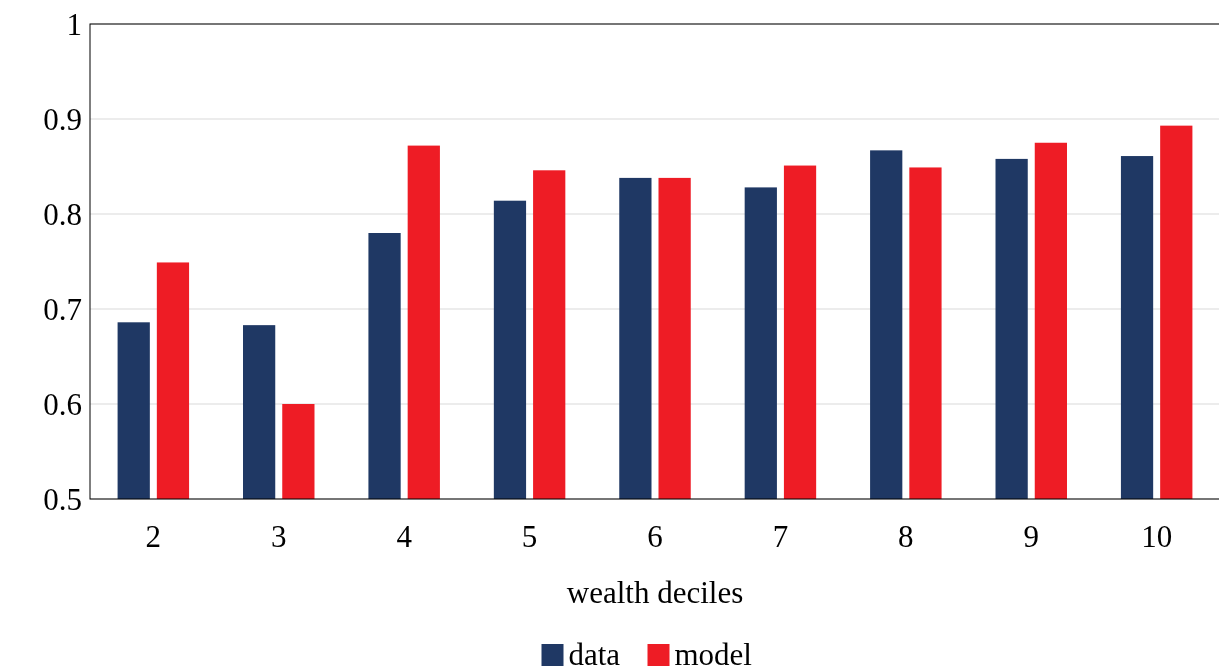 The image size is (1219, 671). What do you see at coordinates (529, 536) in the screenshot?
I see `x-tick-label: 5` at bounding box center [529, 536].